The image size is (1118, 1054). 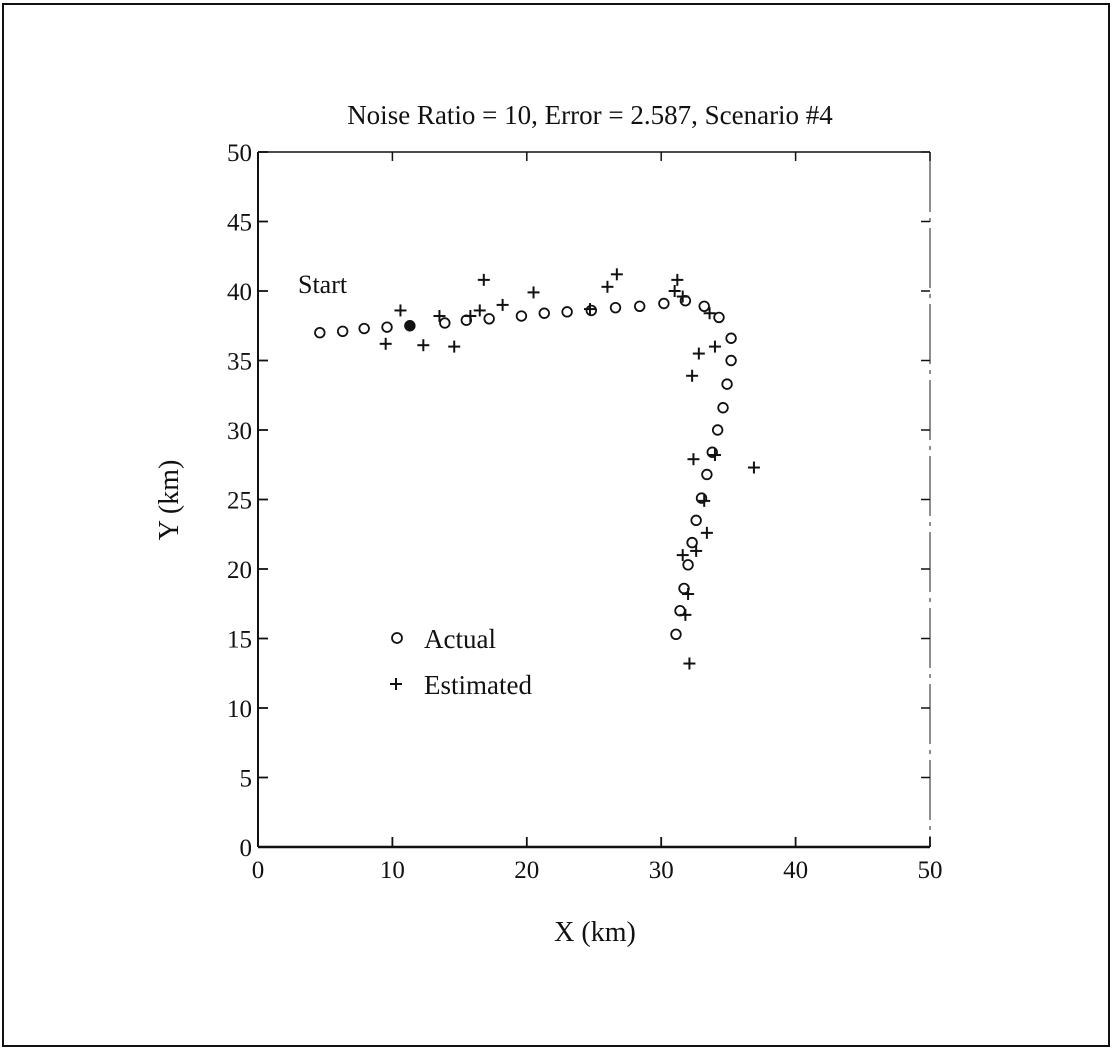 I want to click on x-tick-label: 10, so click(x=392, y=870).